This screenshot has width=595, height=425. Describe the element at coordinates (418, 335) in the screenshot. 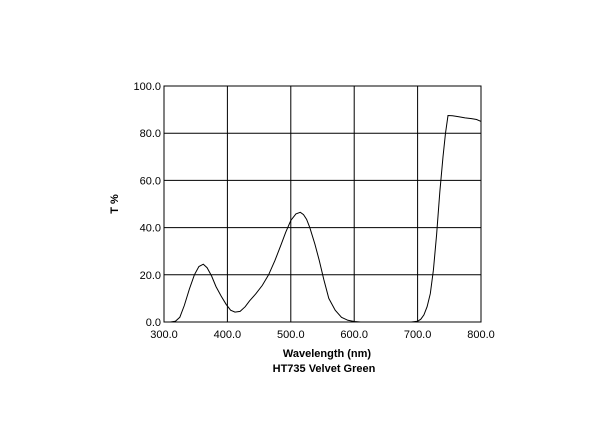

I see `x-tick-label: 700.0` at that location.